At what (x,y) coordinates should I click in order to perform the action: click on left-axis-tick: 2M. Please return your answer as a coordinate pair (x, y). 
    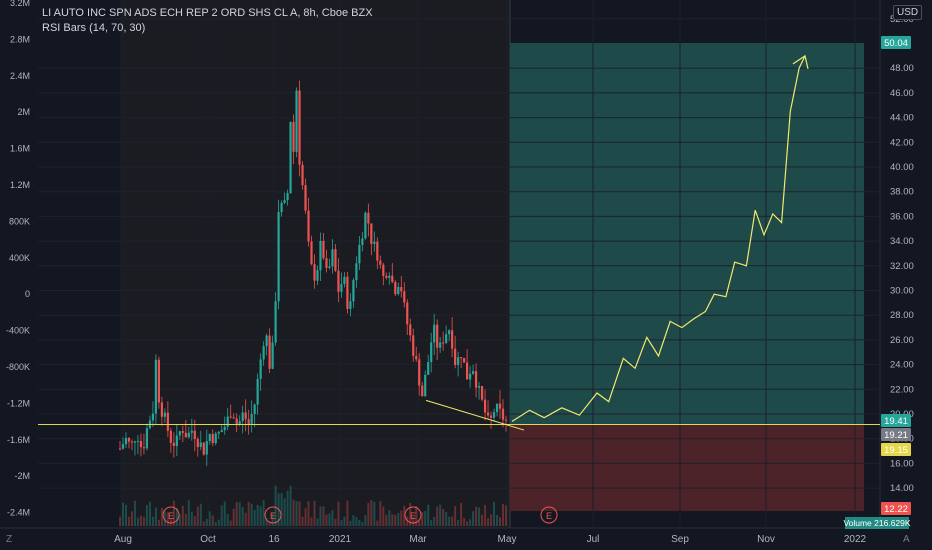
    Looking at the image, I should click on (23, 112).